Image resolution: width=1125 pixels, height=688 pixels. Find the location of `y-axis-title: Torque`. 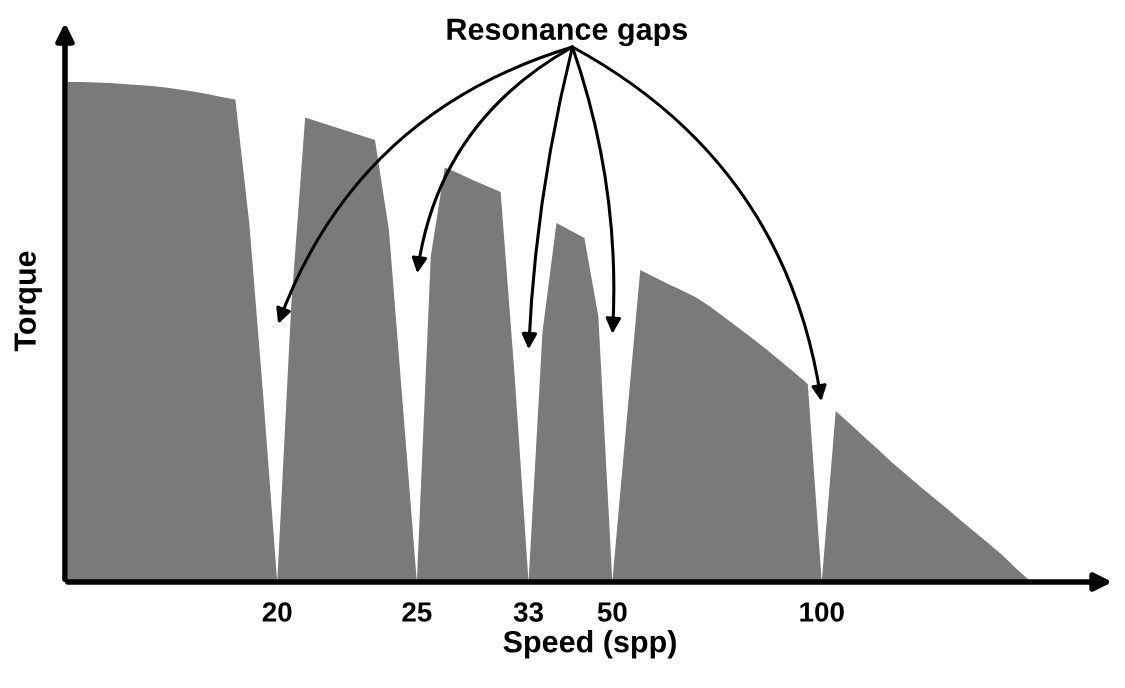

y-axis-title: Torque is located at coordinates (28, 301).